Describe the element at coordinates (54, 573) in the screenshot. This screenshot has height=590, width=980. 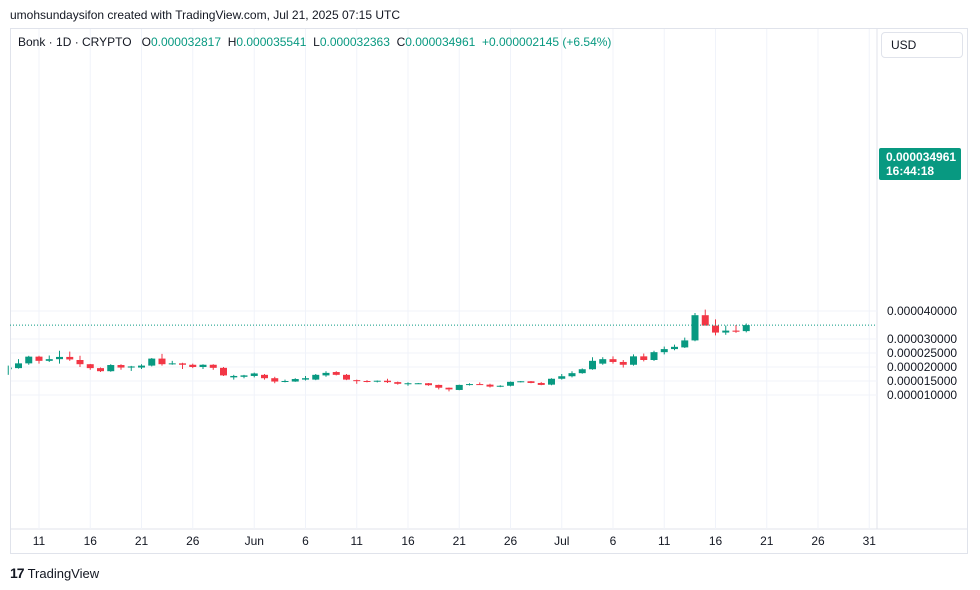
I see `tradingview-logo: 17 TradingView` at that location.